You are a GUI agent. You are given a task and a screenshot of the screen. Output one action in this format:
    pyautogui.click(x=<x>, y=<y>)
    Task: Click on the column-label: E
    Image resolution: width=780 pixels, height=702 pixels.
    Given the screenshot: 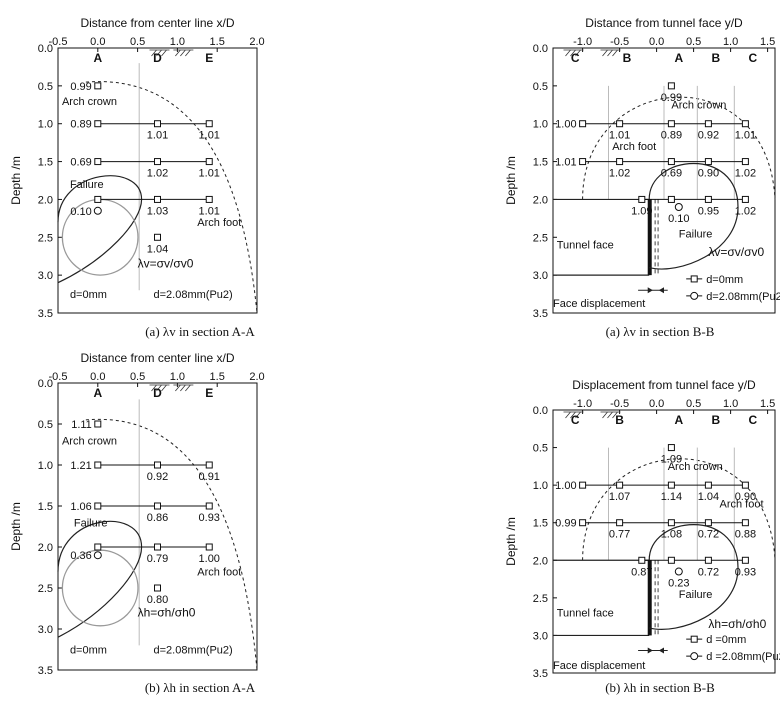 What is the action you would take?
    pyautogui.click(x=209, y=393)
    